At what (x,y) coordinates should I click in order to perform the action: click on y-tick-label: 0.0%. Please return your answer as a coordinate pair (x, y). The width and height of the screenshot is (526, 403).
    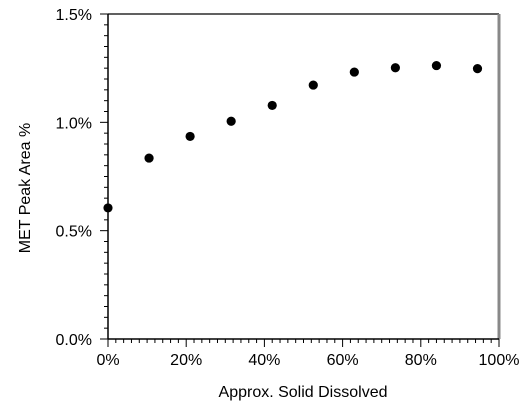
    Looking at the image, I should click on (74, 340).